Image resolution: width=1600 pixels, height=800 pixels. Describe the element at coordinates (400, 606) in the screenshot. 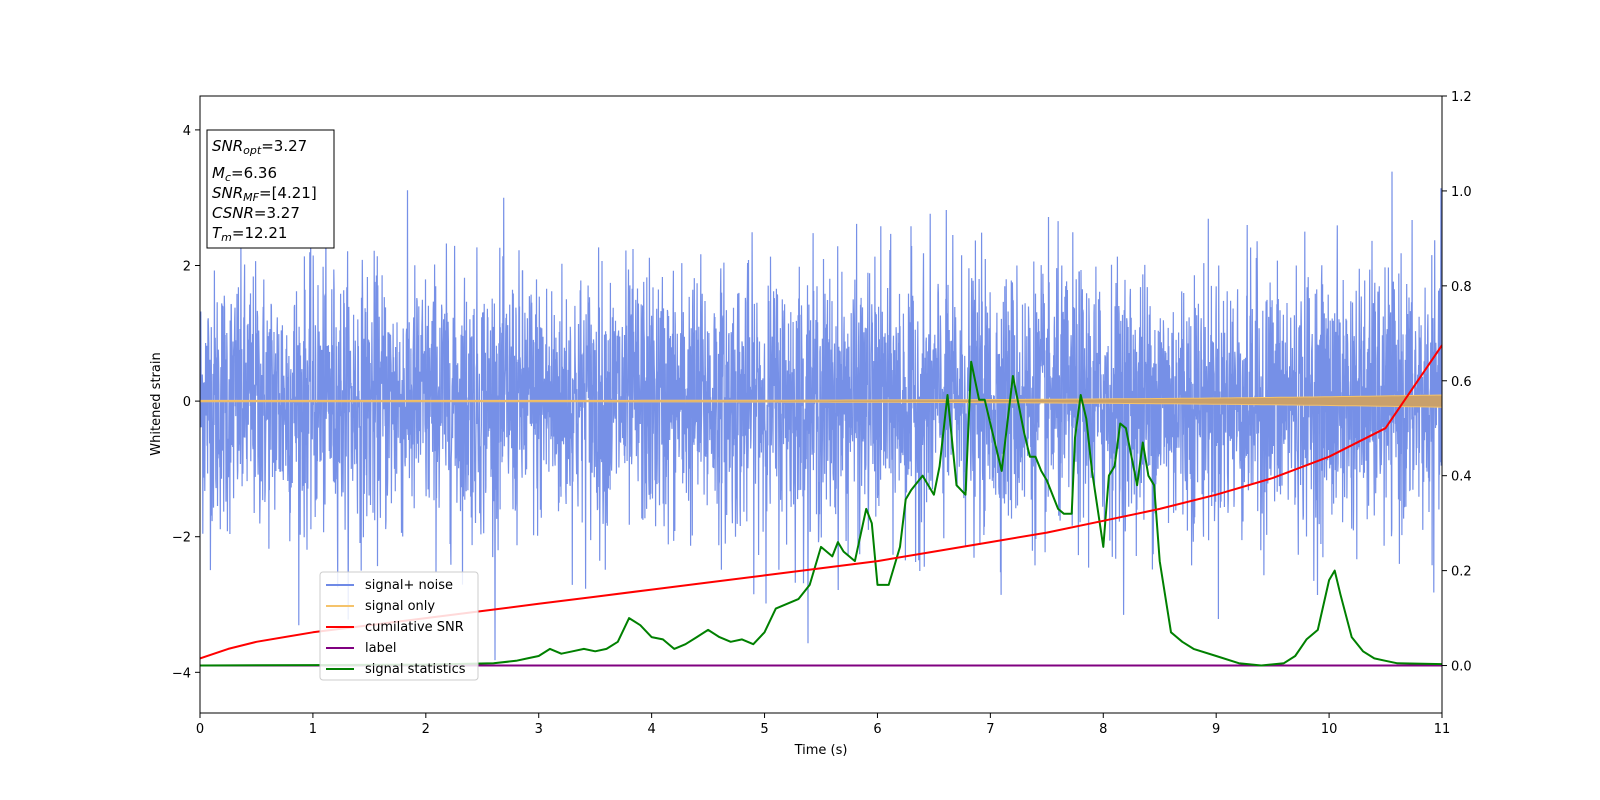

I see `legend-label-signal-only: signal only` at that location.